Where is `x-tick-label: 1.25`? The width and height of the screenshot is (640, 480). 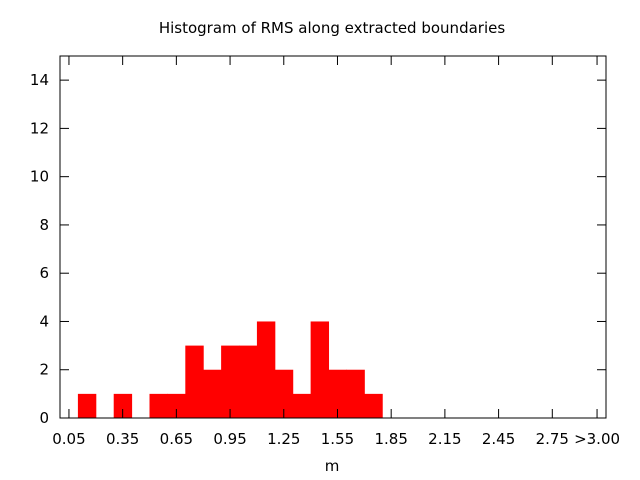
x-tick-label: 1.25 is located at coordinates (283, 439).